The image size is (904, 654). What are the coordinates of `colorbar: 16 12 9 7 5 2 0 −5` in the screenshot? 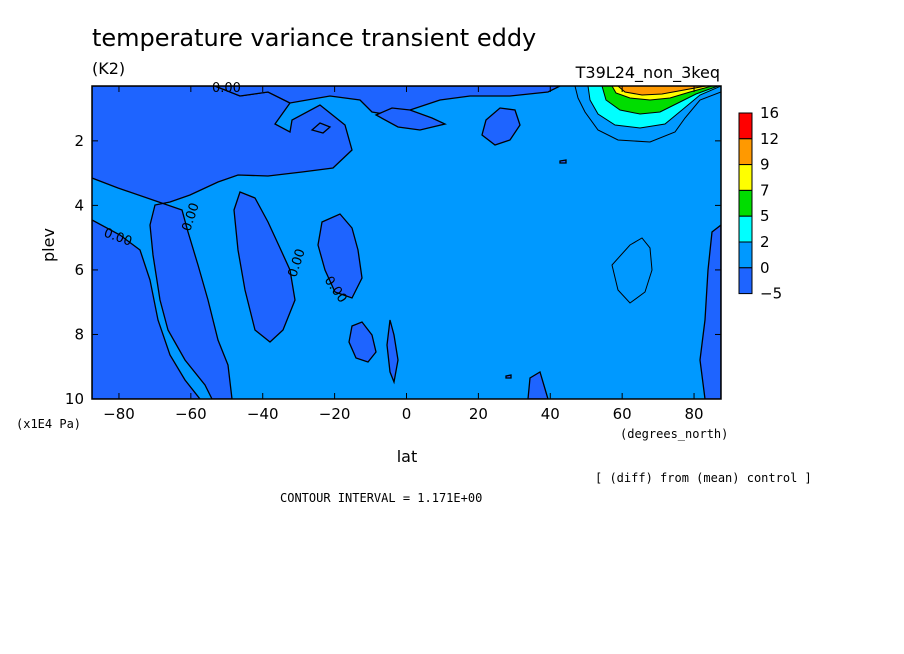 It's located at (760, 203).